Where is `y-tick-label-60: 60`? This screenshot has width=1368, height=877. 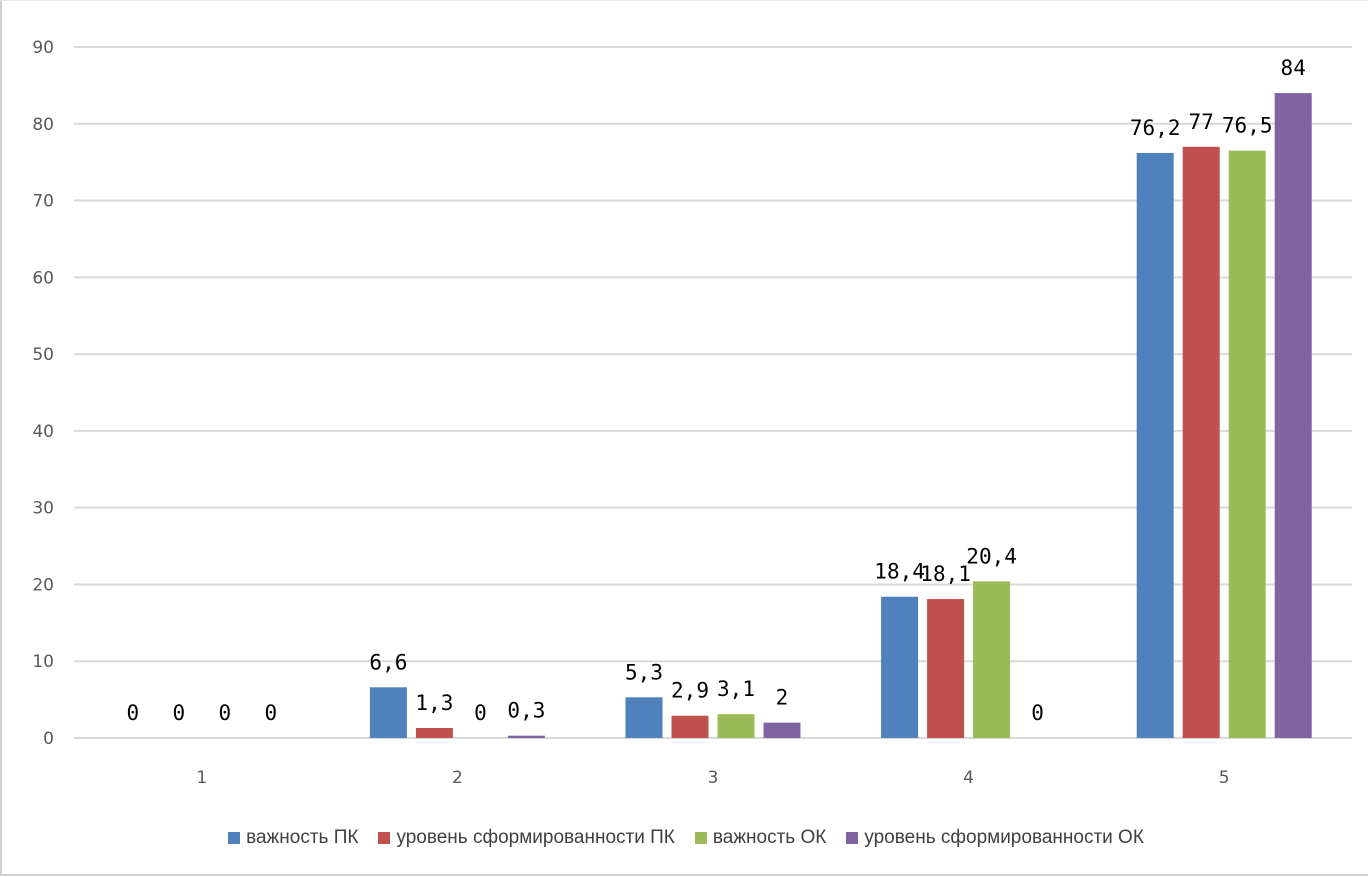
y-tick-label-60: 60 is located at coordinates (43, 278).